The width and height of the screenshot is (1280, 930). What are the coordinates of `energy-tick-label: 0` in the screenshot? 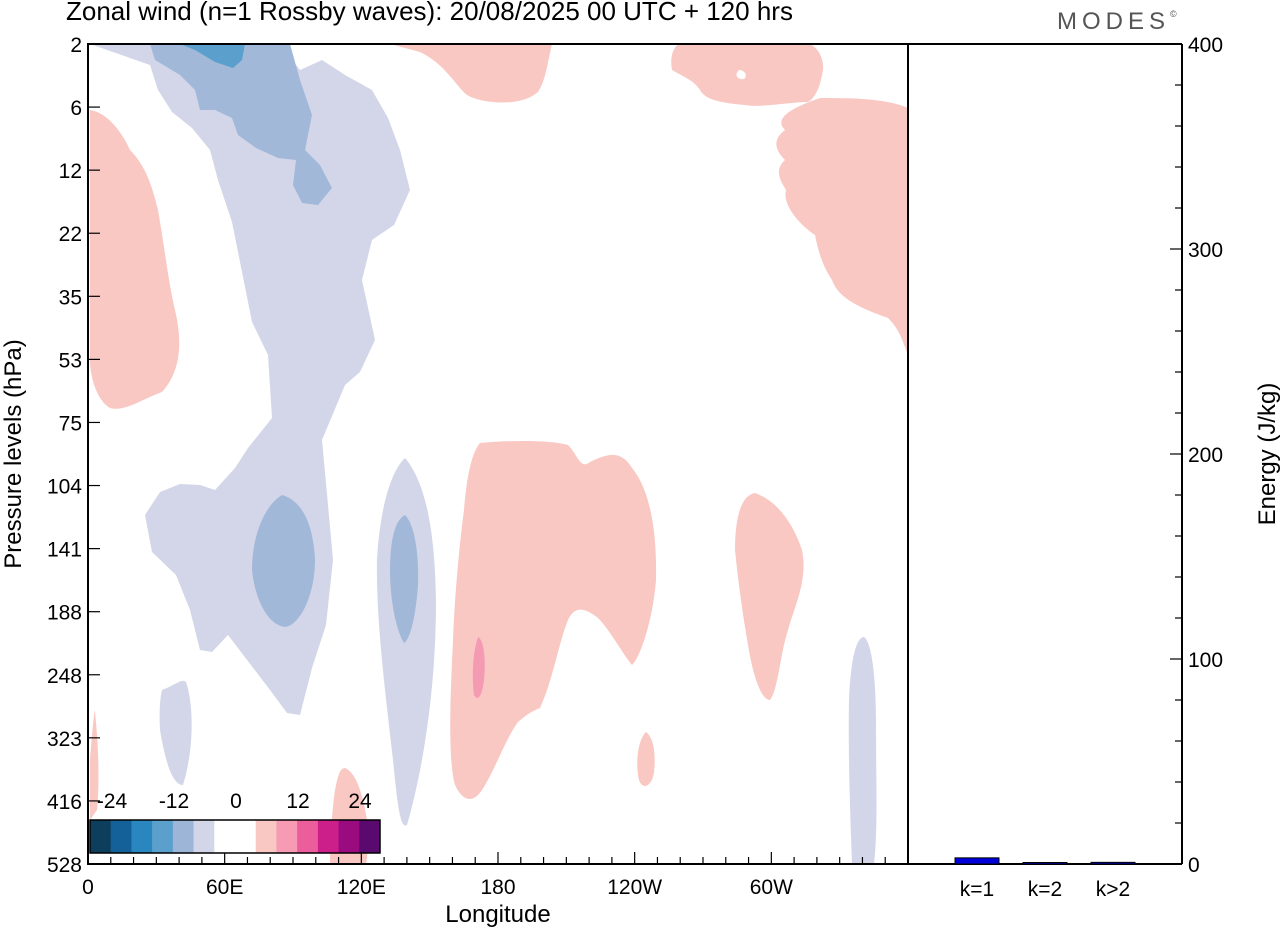 It's located at (1194, 865).